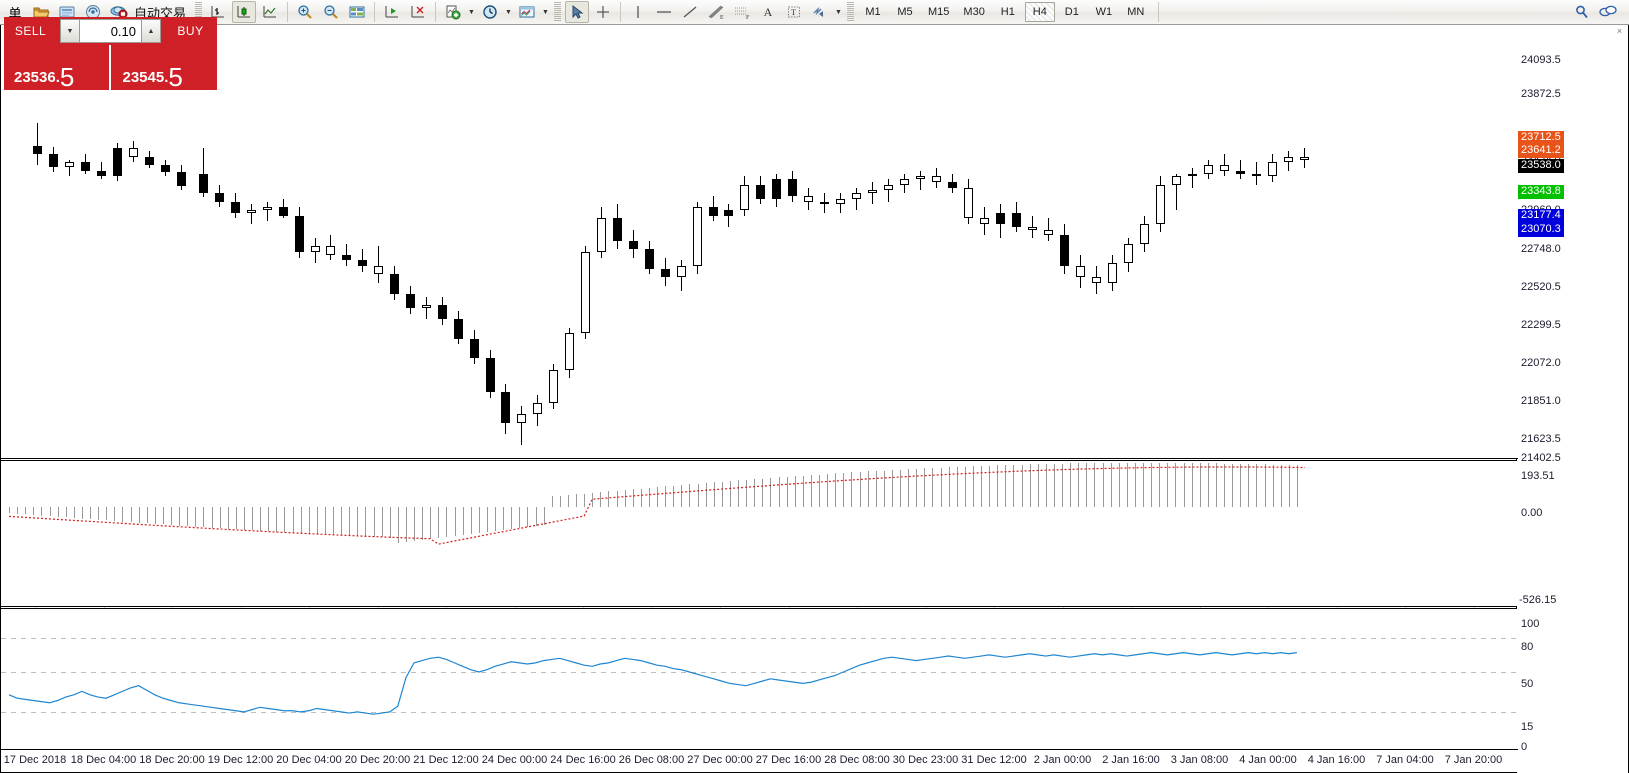 The height and width of the screenshot is (773, 1629). Describe the element at coordinates (1071, 12) in the screenshot. I see `timeframe-d1: D1` at that location.